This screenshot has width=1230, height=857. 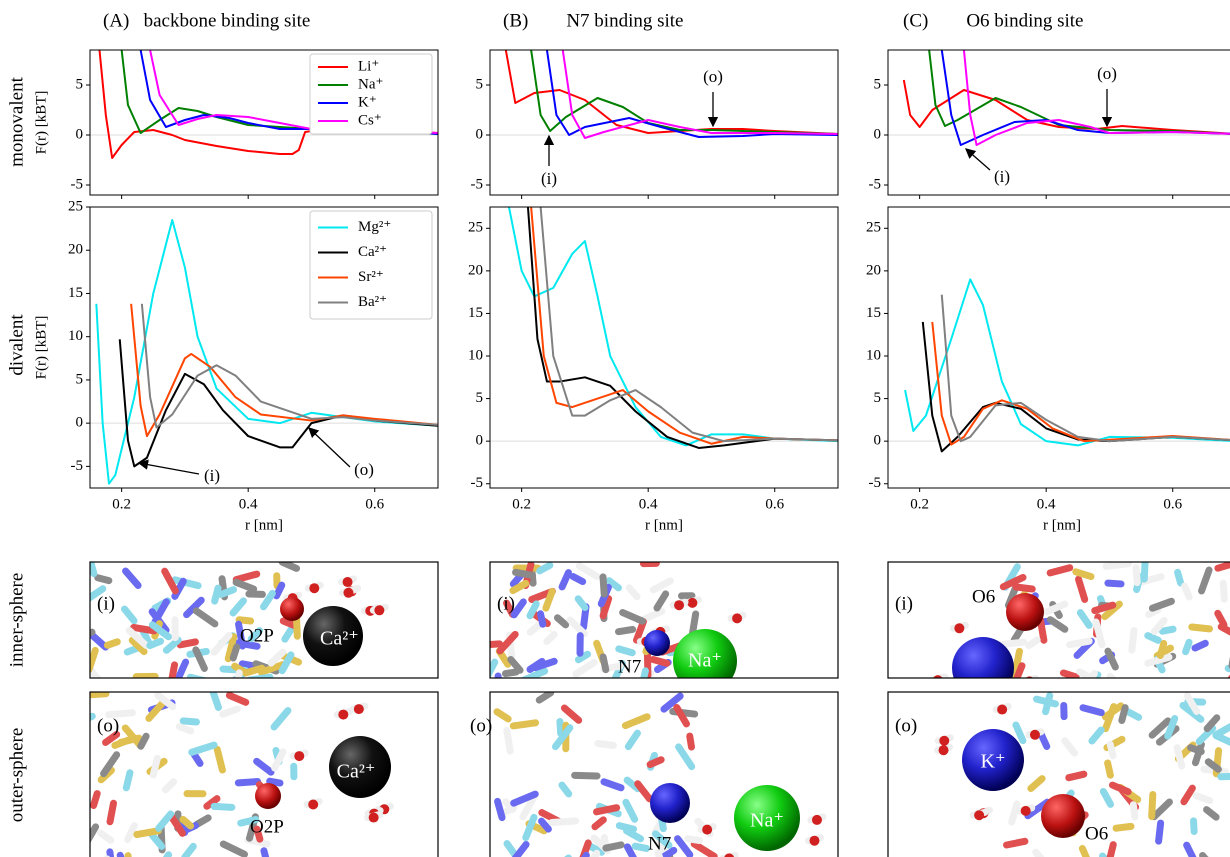 I want to click on annotation: (o), so click(x=364, y=469).